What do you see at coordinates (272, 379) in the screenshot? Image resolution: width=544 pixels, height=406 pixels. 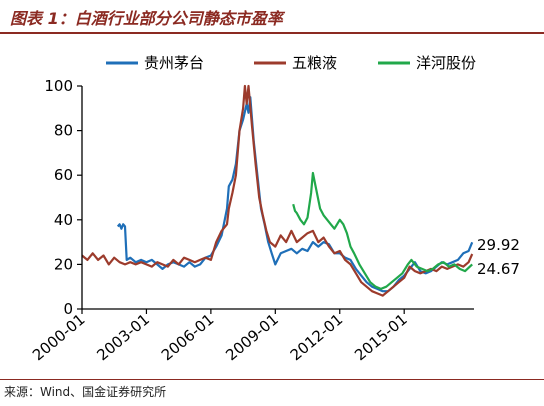 I see `source-rule` at bounding box center [272, 379].